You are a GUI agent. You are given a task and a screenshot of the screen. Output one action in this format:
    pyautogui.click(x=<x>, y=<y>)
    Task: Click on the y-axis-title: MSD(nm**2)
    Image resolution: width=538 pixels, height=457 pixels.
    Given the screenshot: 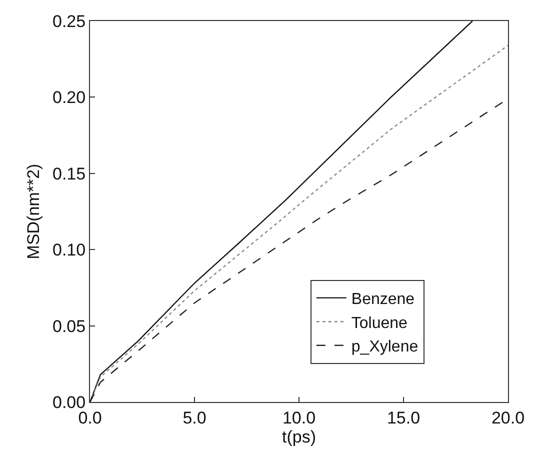 What is the action you would take?
    pyautogui.click(x=34, y=212)
    